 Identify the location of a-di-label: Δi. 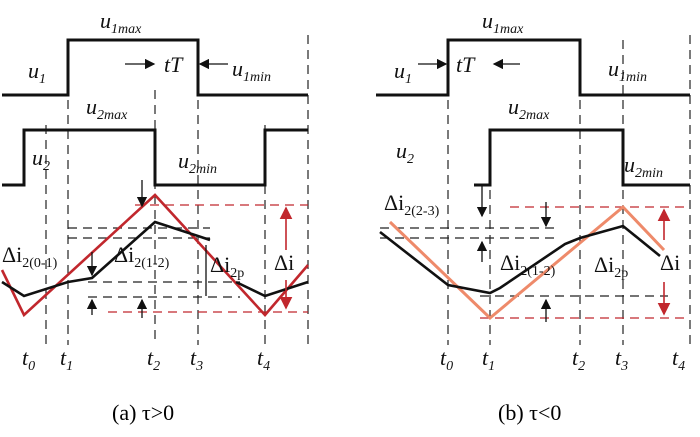
(284, 262).